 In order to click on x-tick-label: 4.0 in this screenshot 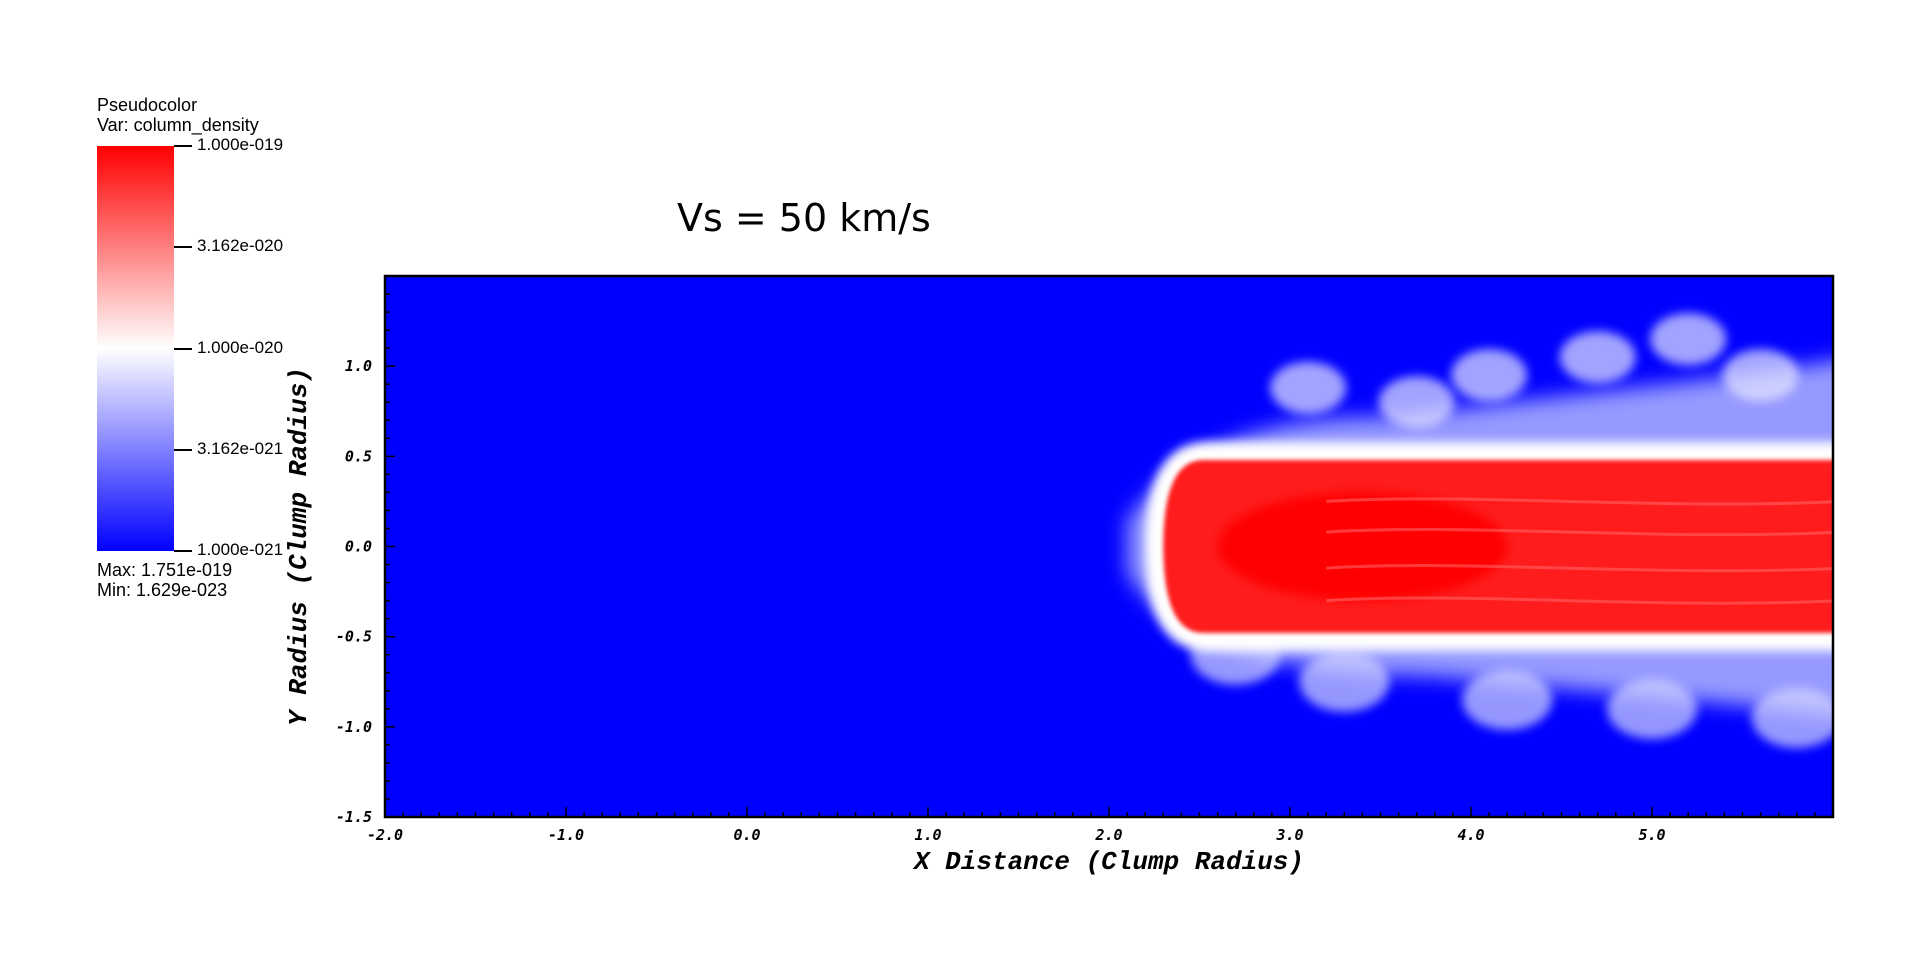, I will do `click(1470, 835)`.